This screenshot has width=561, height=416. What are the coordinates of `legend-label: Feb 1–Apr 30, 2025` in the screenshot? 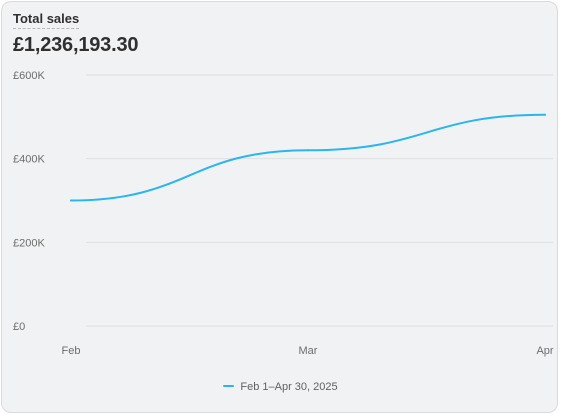 It's located at (289, 387).